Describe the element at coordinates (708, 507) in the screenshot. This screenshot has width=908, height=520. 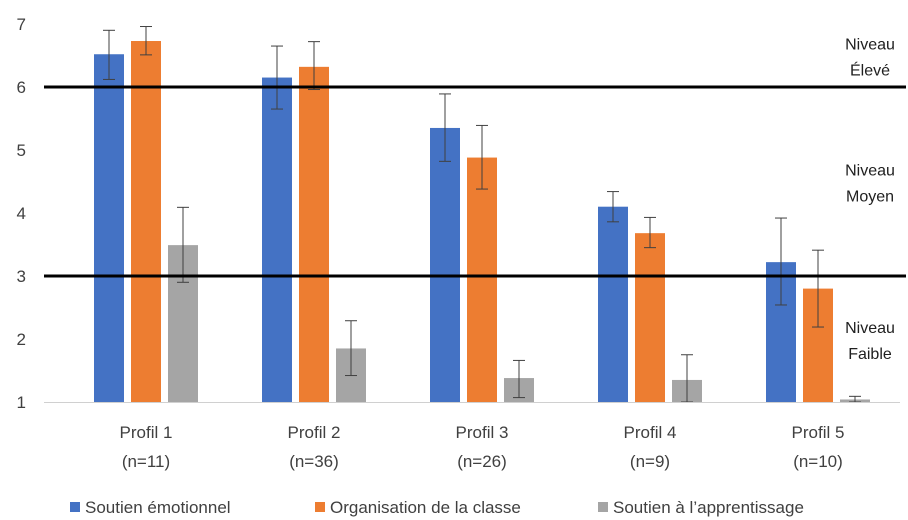
I see `legend-label: Soutien à l’apprentissage` at that location.